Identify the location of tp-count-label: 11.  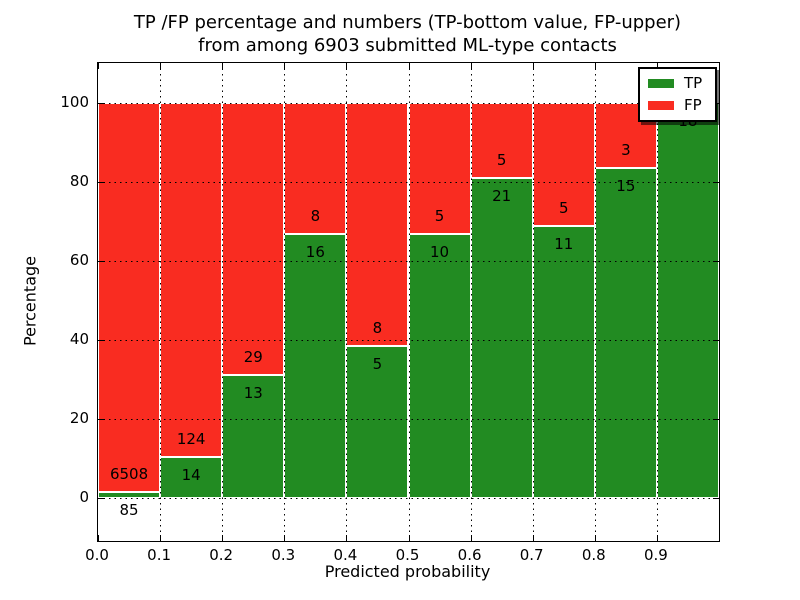
(564, 243).